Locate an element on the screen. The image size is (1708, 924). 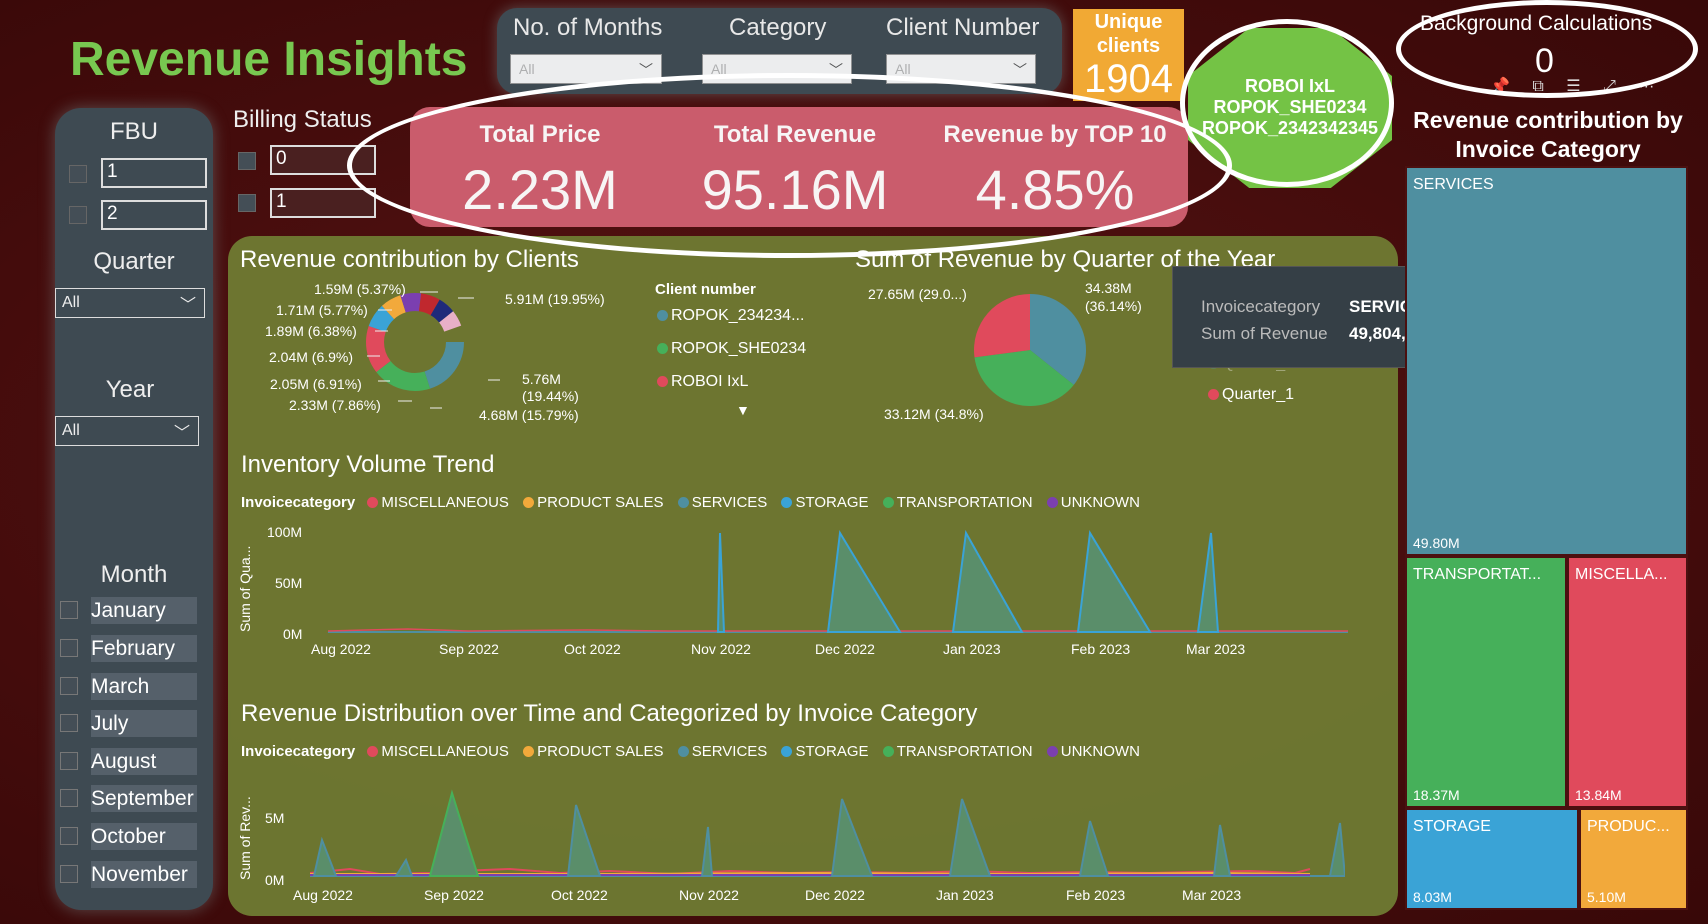
clients-legend-item: ROBOI IxL is located at coordinates (702, 382).